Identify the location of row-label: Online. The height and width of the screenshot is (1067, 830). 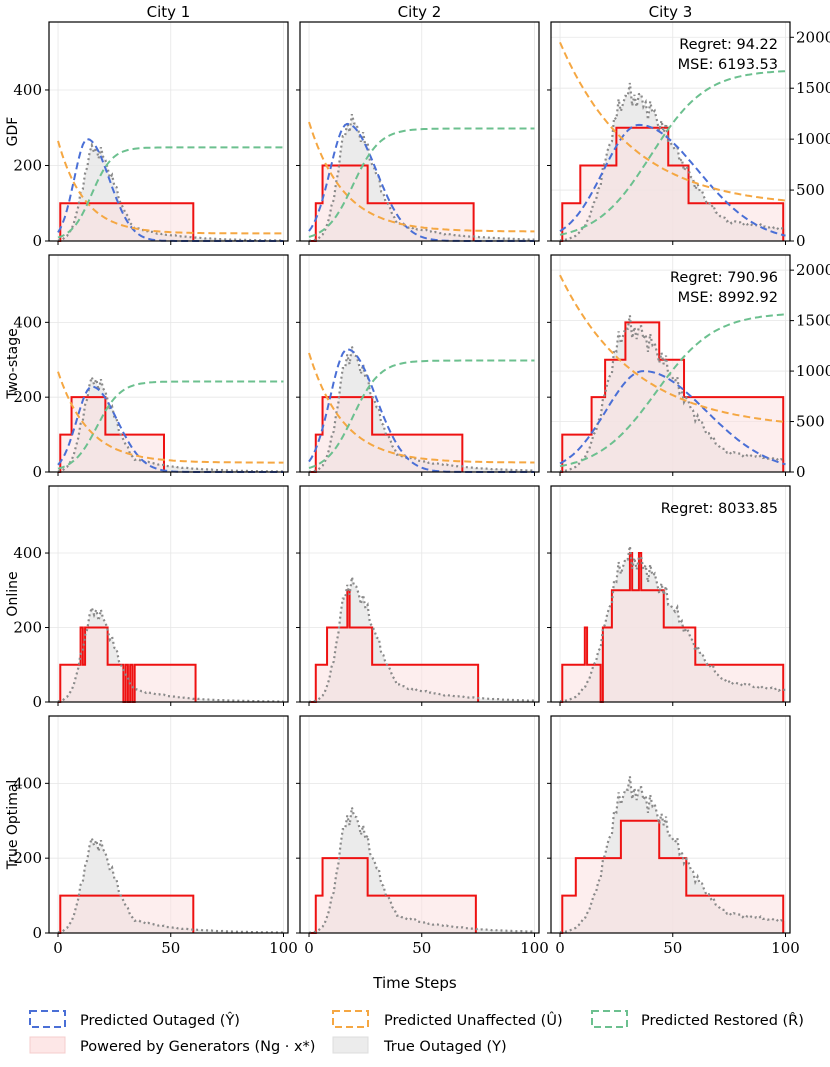
(13, 593).